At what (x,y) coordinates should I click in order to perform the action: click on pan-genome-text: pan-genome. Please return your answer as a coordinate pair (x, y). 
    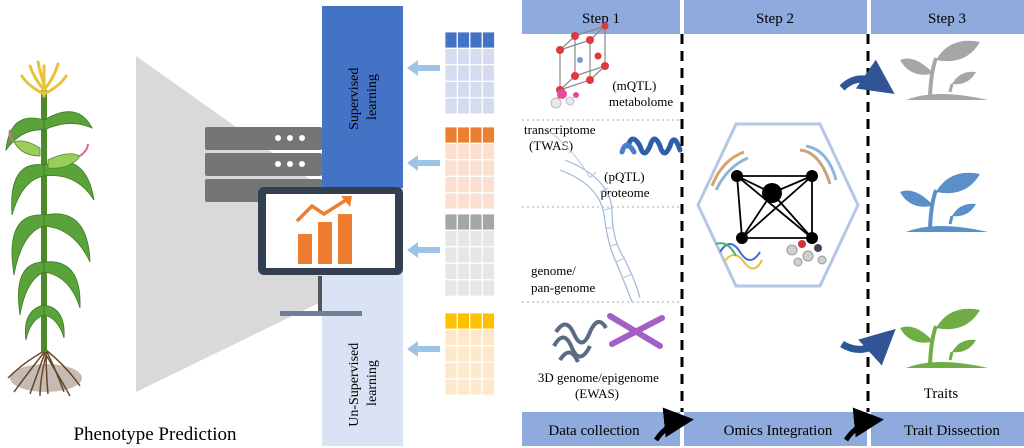
    Looking at the image, I should click on (563, 287).